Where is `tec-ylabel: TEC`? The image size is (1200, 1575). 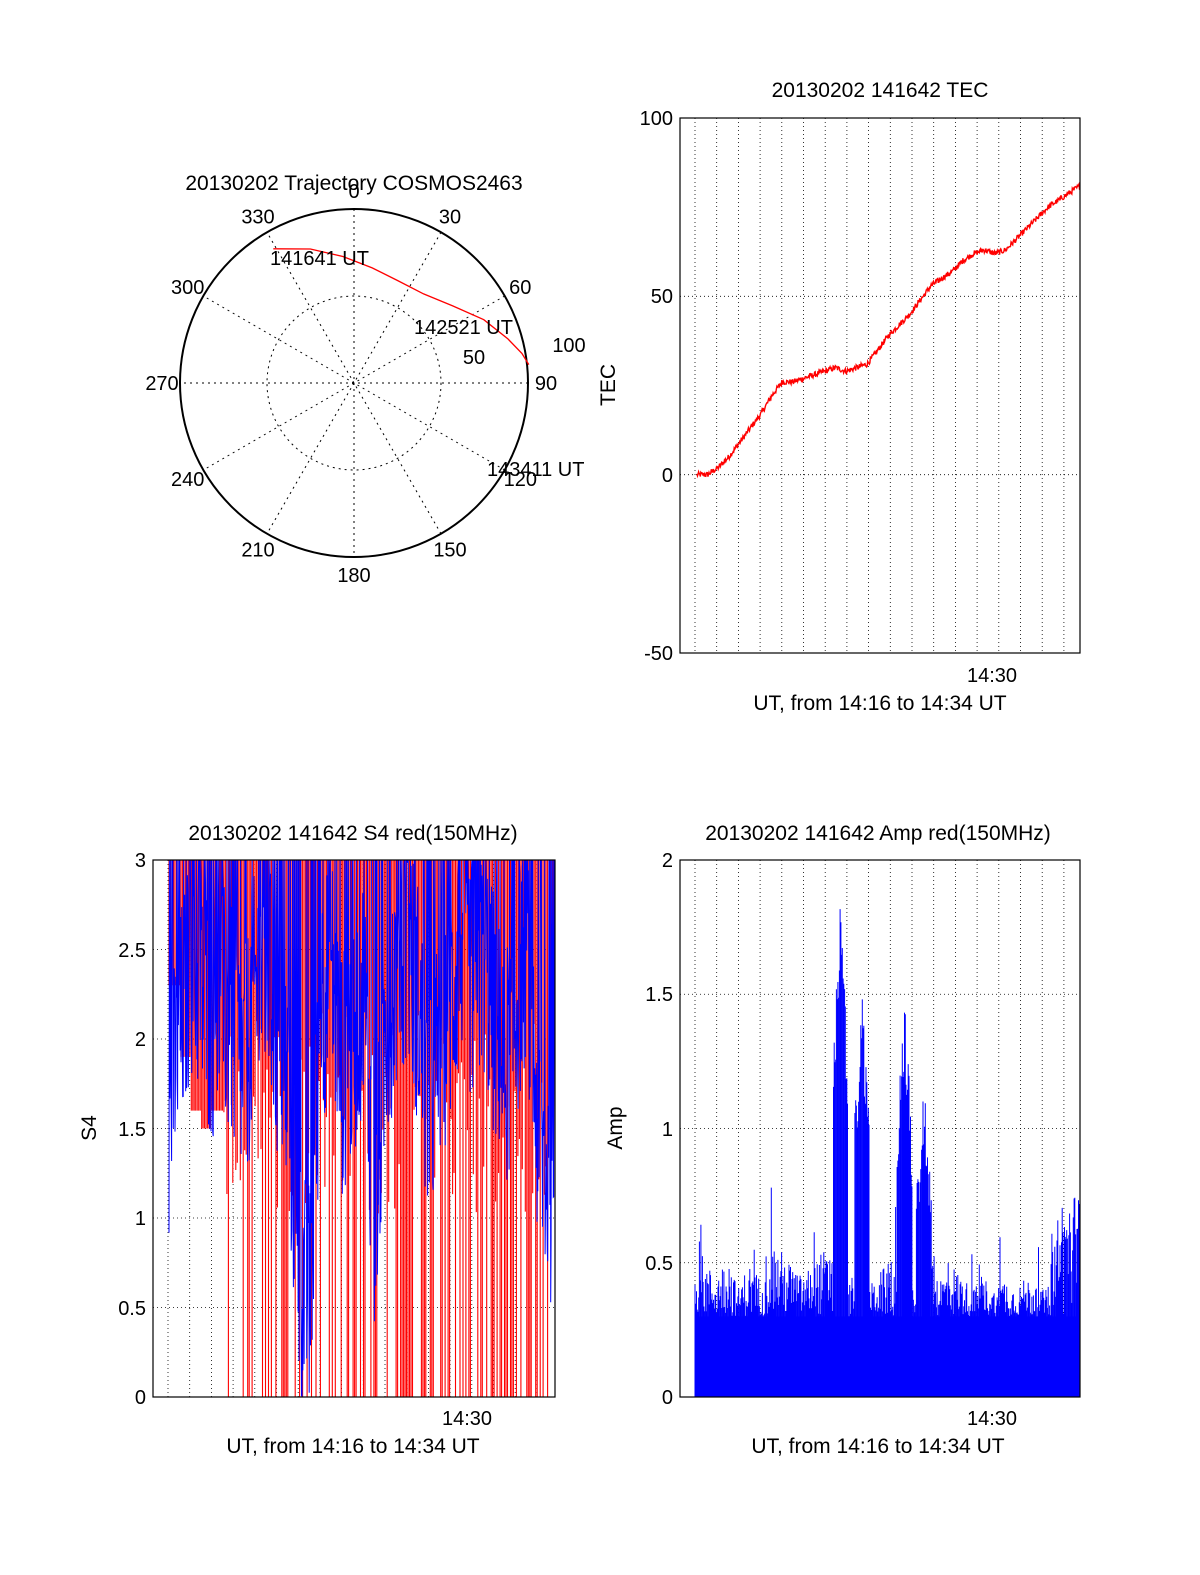 tec-ylabel: TEC is located at coordinates (608, 385).